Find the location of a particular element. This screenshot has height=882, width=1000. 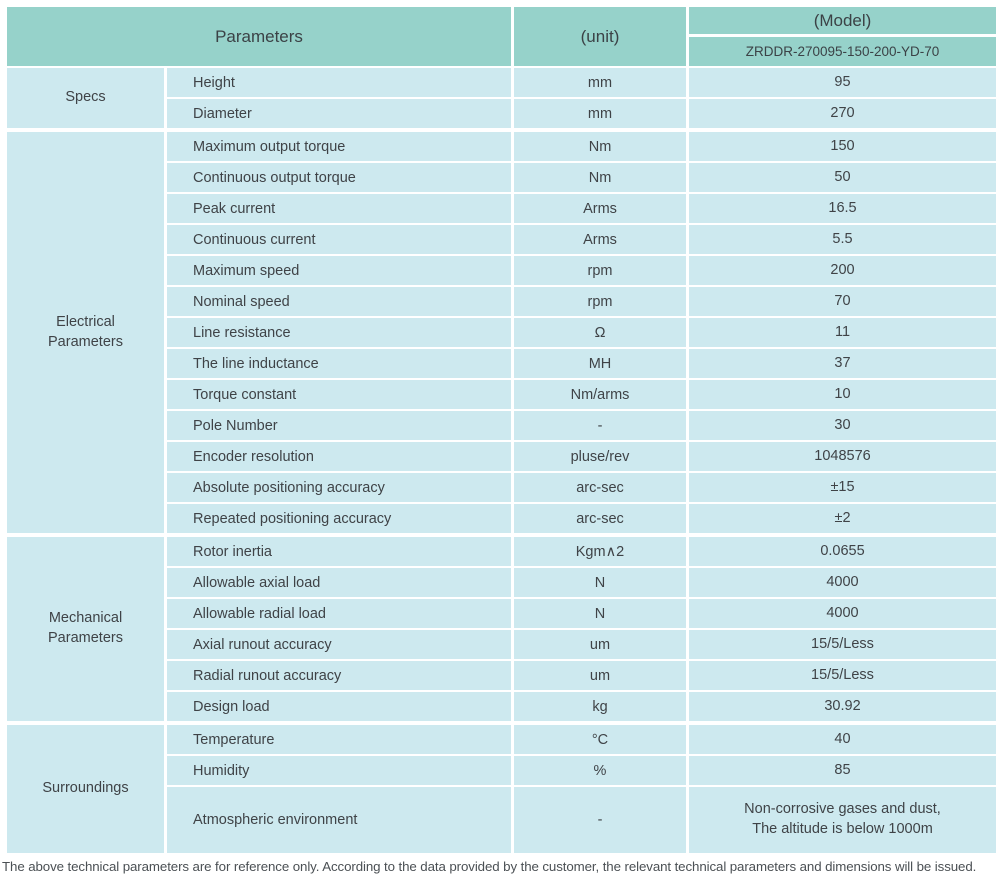

row-param: Height is located at coordinates (339, 82).